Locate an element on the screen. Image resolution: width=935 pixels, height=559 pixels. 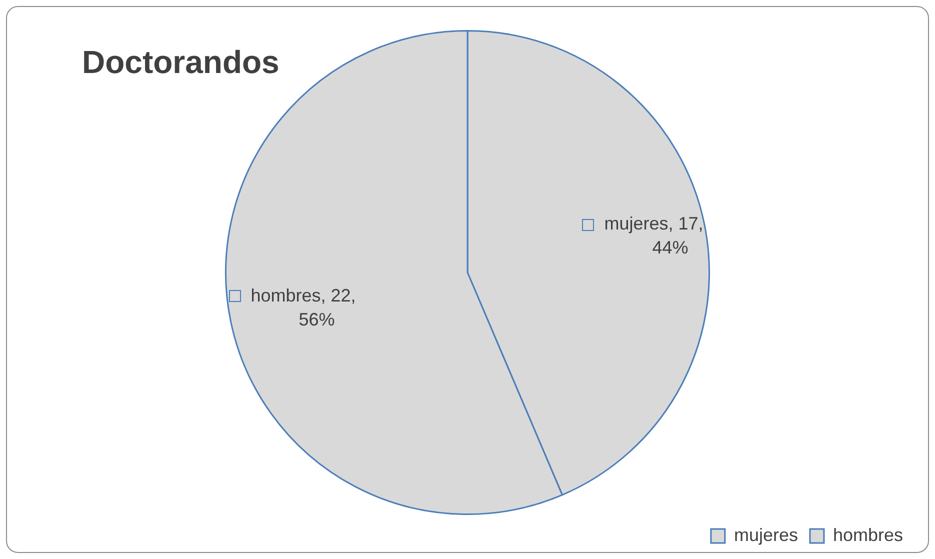
legend-label: hombres is located at coordinates (867, 534).